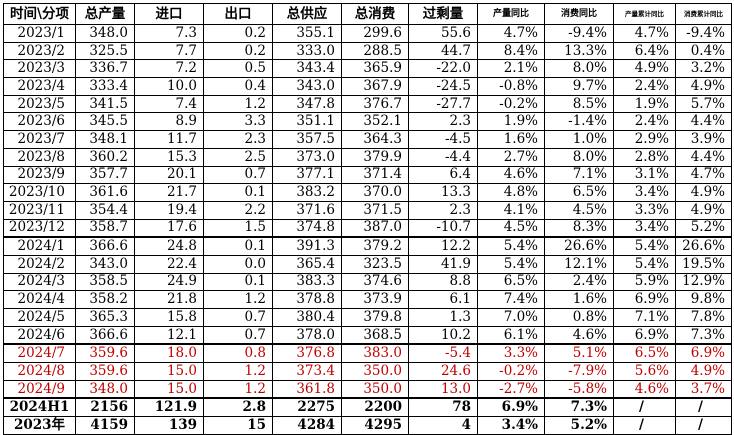 This screenshot has height=435, width=734. What do you see at coordinates (579, 353) in the screenshot?
I see `table-cell: 5.1%` at bounding box center [579, 353].